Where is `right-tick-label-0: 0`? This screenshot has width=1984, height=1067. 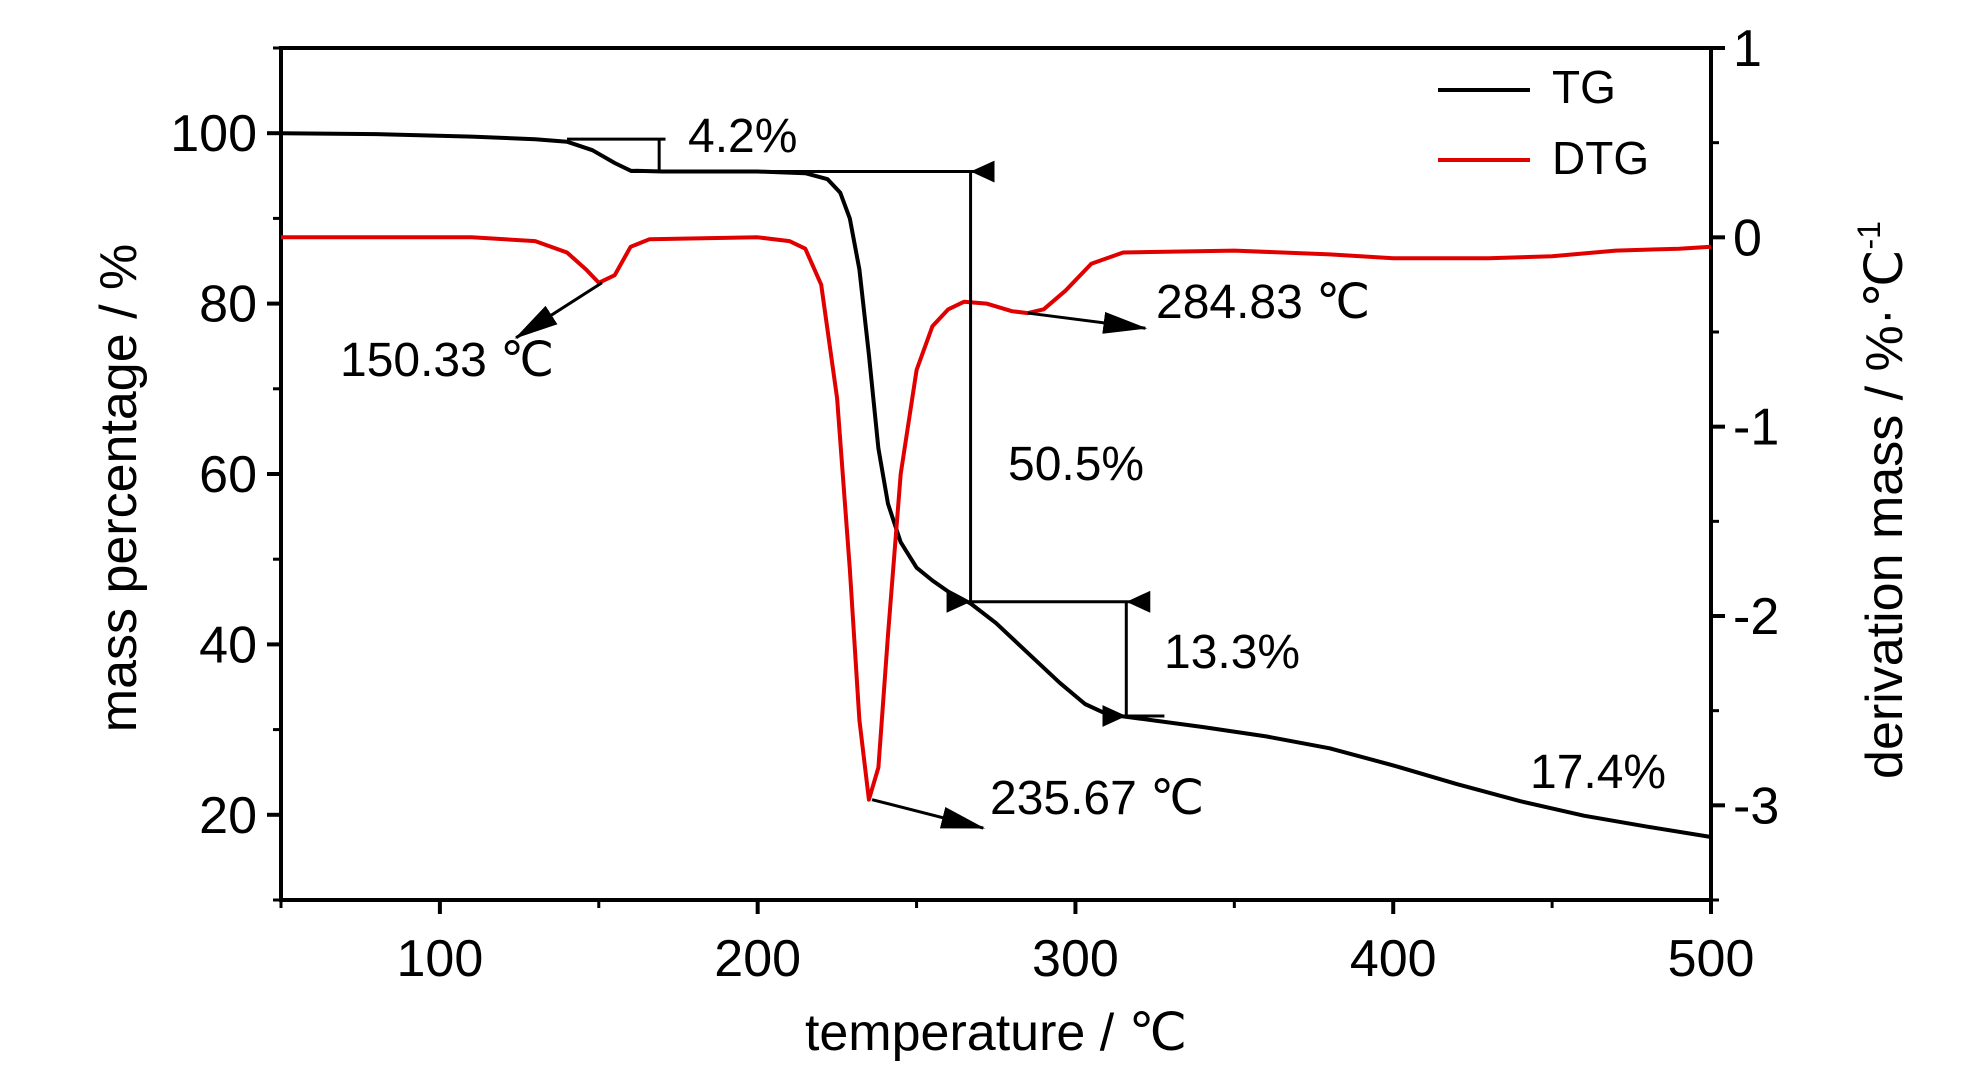 right-tick-label-0: 0 is located at coordinates (1747, 238).